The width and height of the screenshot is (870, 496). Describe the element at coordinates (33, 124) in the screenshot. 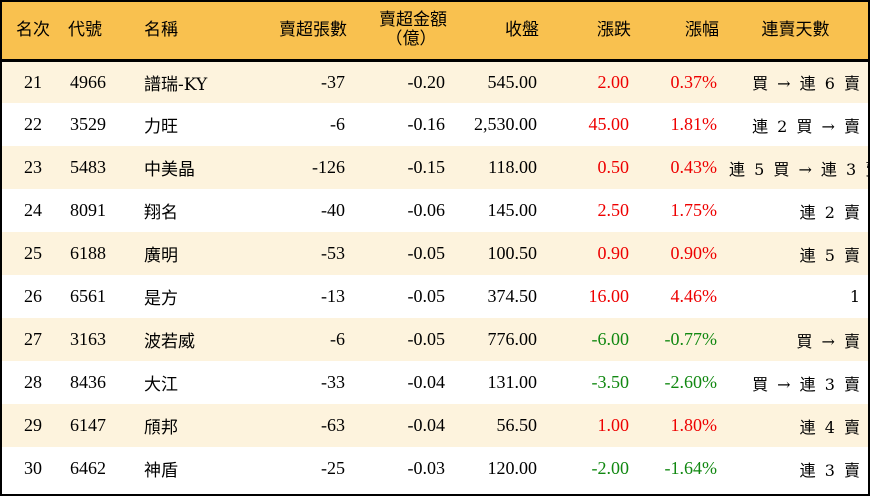

I see `rank-cell: 22` at that location.